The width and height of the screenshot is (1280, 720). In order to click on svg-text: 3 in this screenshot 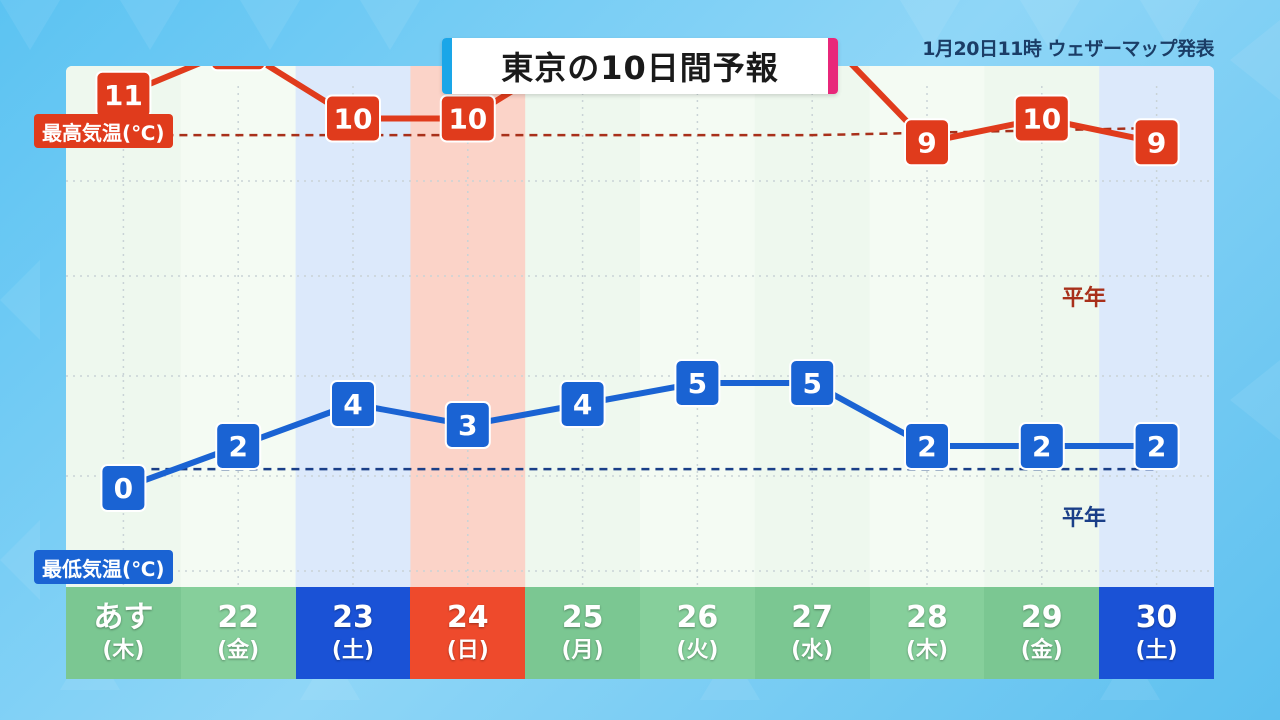, I will do `click(467, 425)`.